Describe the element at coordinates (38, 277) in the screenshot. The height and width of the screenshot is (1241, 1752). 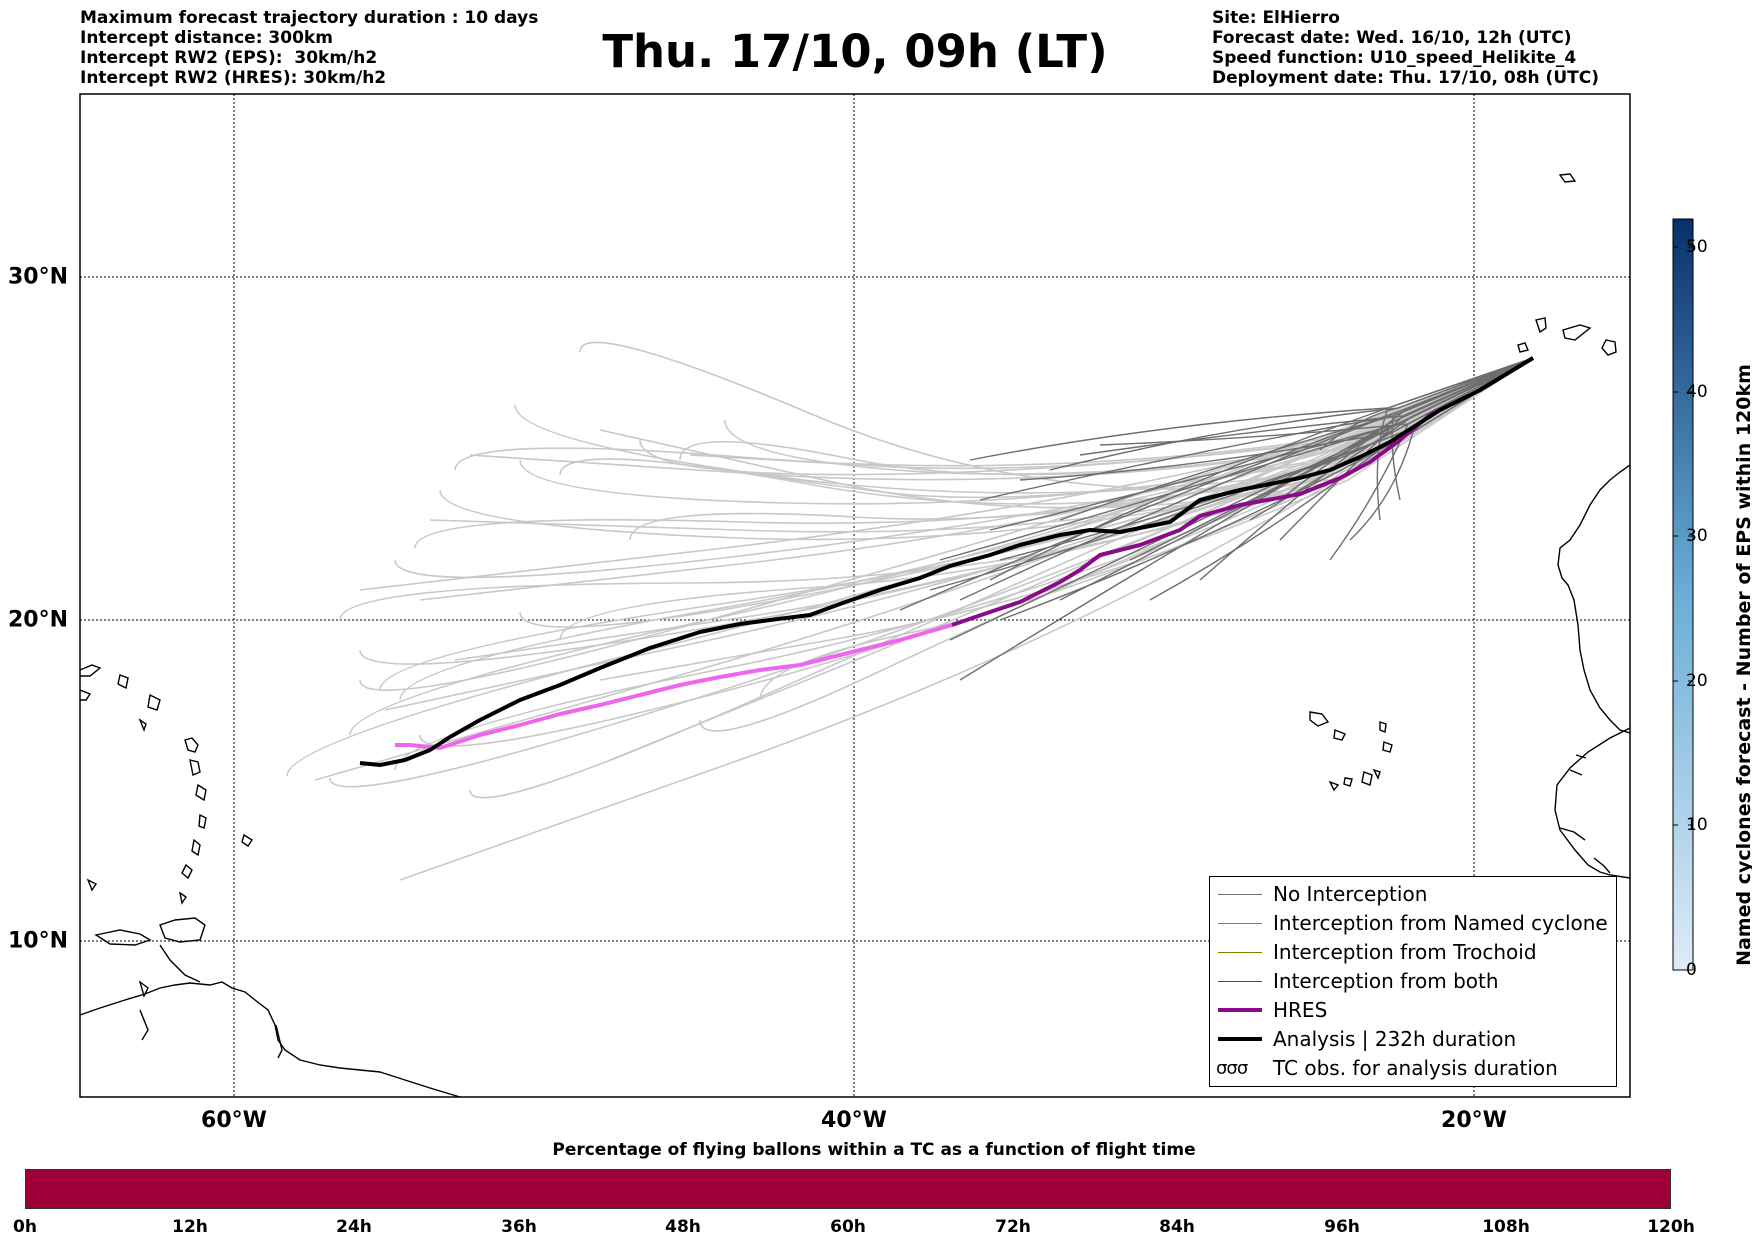
I see `lat-label-30n: 30°N` at that location.